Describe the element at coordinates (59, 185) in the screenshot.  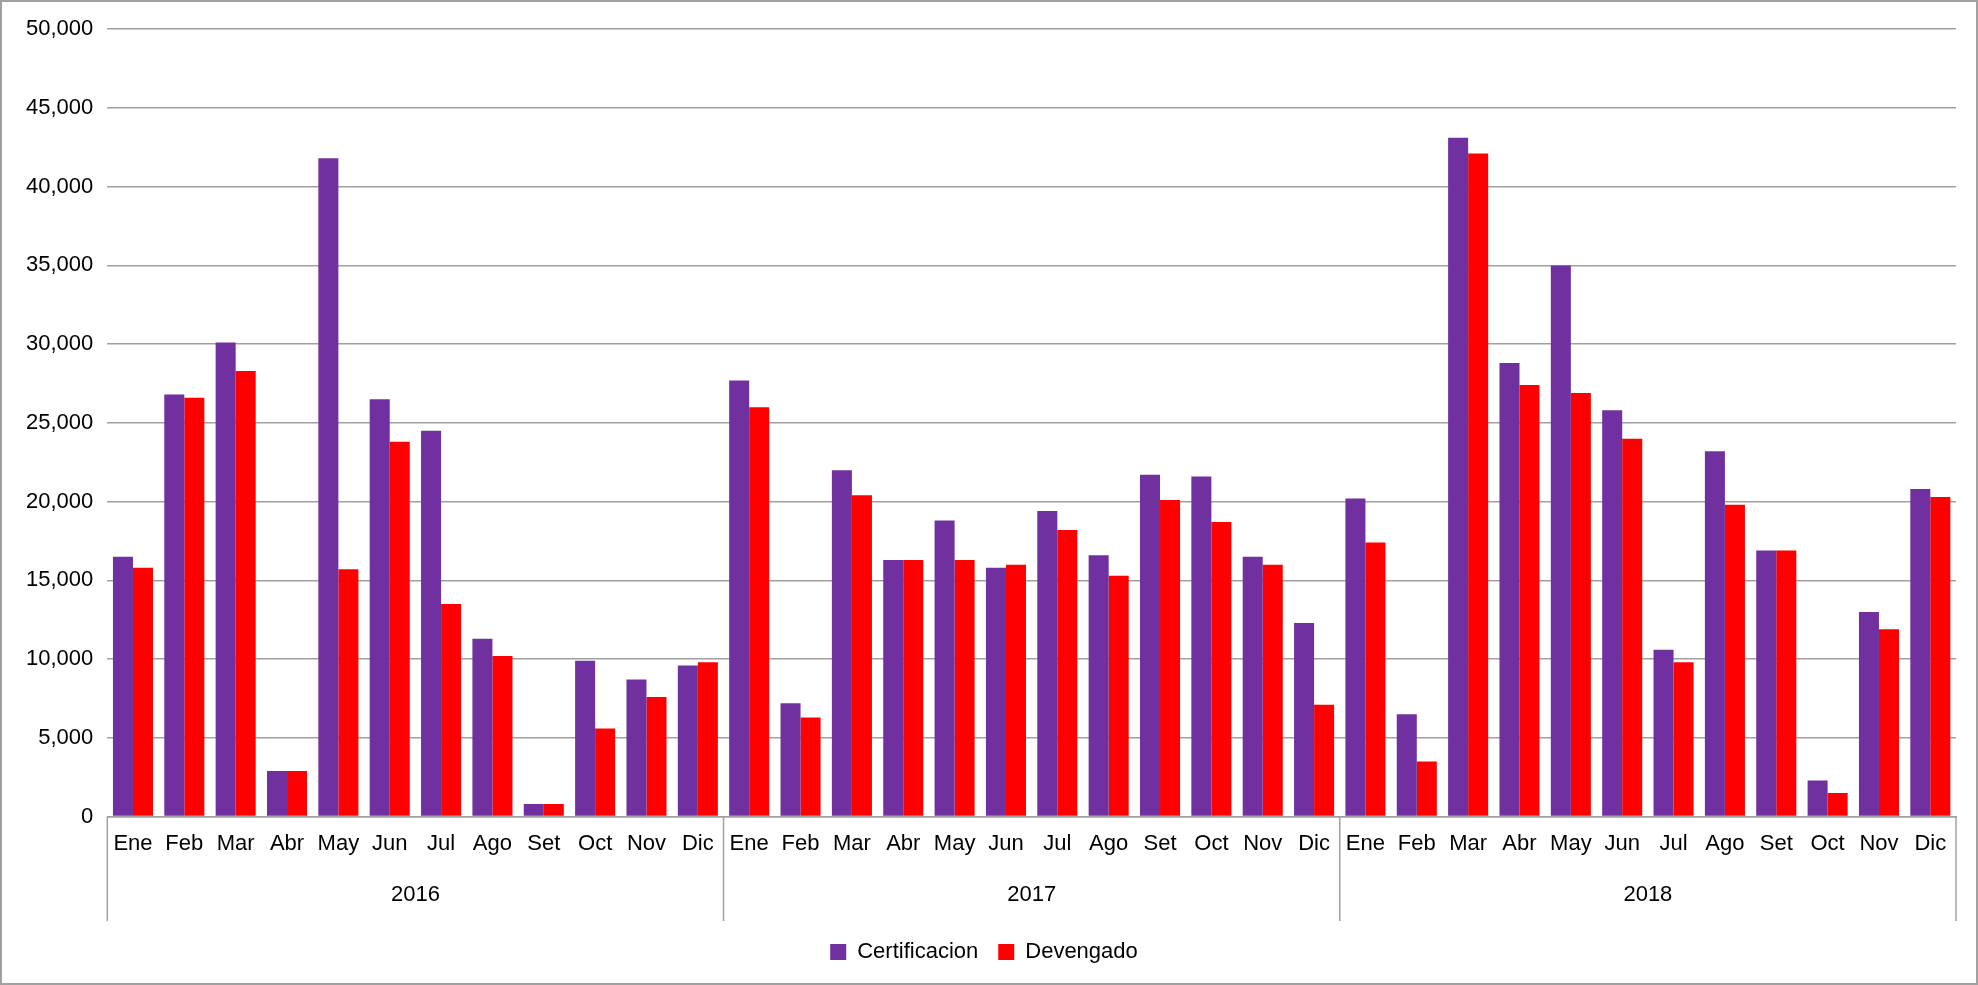
I see `y-tick-label: 40,000` at that location.